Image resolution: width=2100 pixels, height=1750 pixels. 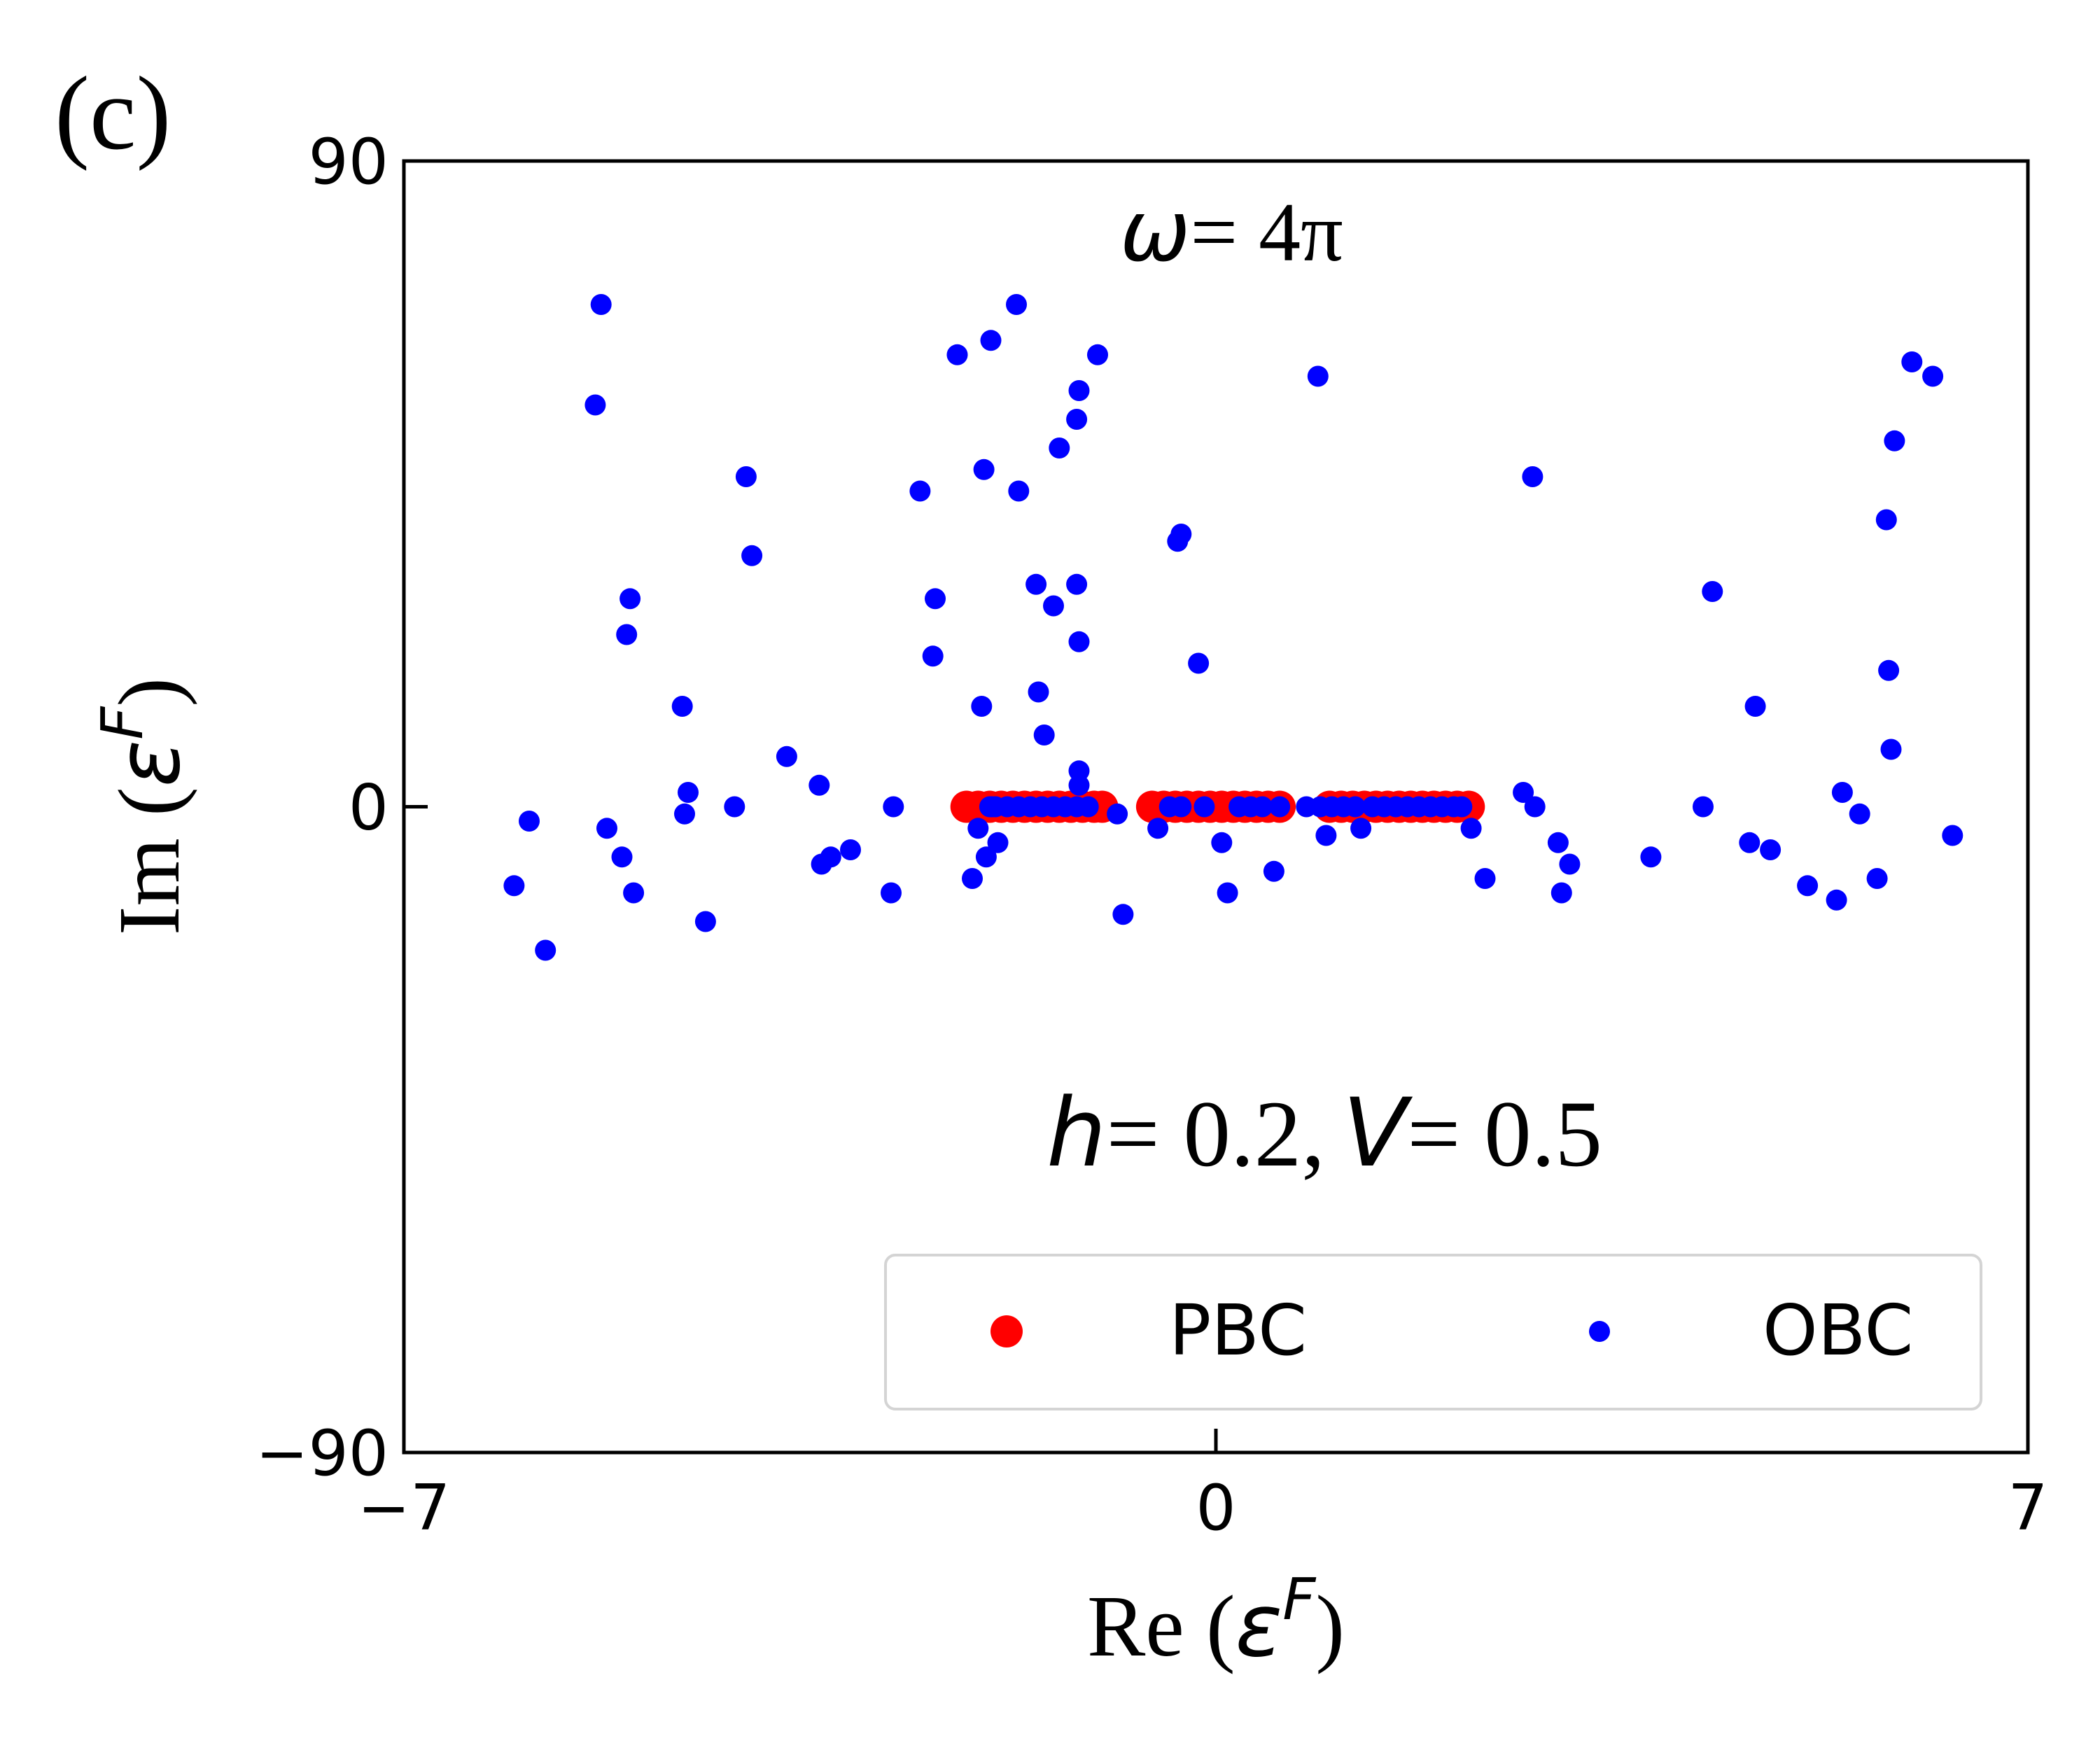 I want to click on h-symbol: h, so click(x=1076, y=1133).